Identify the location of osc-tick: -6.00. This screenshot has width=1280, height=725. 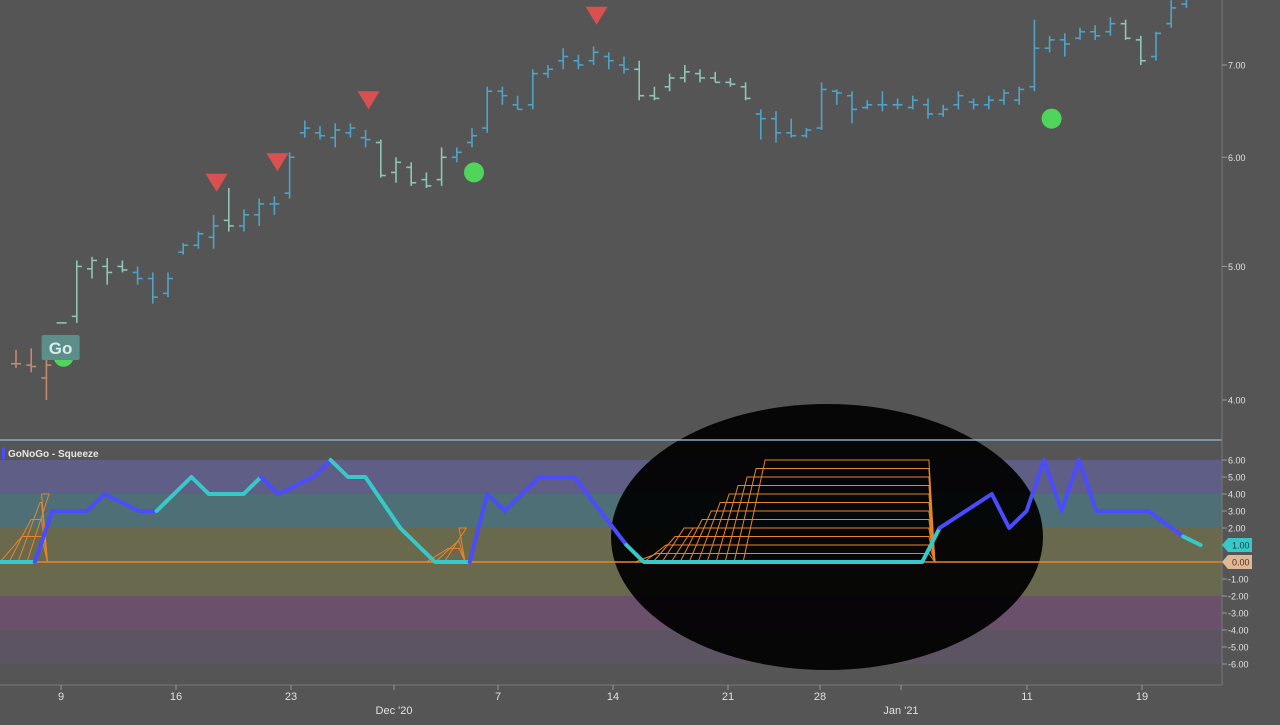
(1235, 665).